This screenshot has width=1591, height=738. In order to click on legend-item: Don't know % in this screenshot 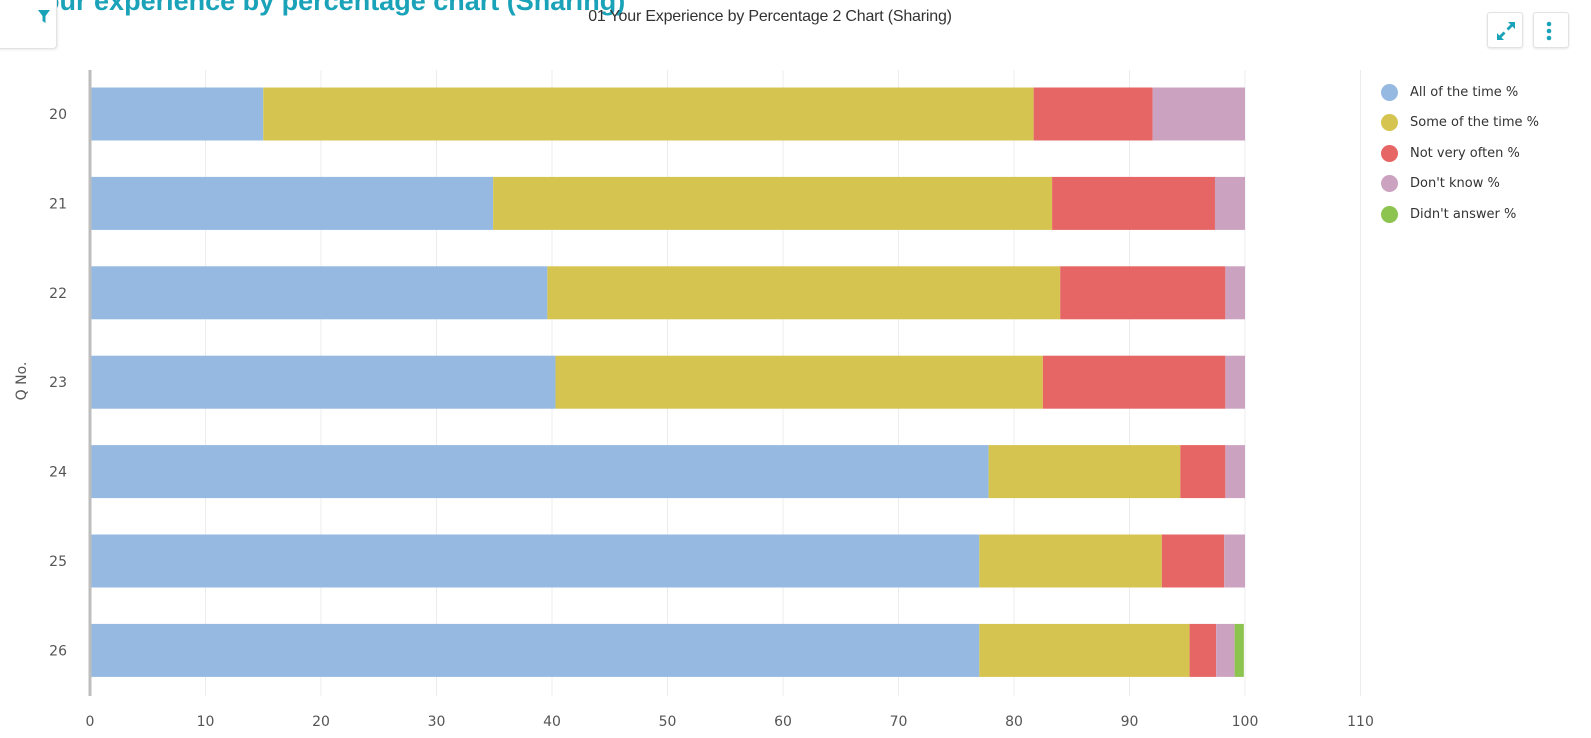, I will do `click(1460, 184)`.